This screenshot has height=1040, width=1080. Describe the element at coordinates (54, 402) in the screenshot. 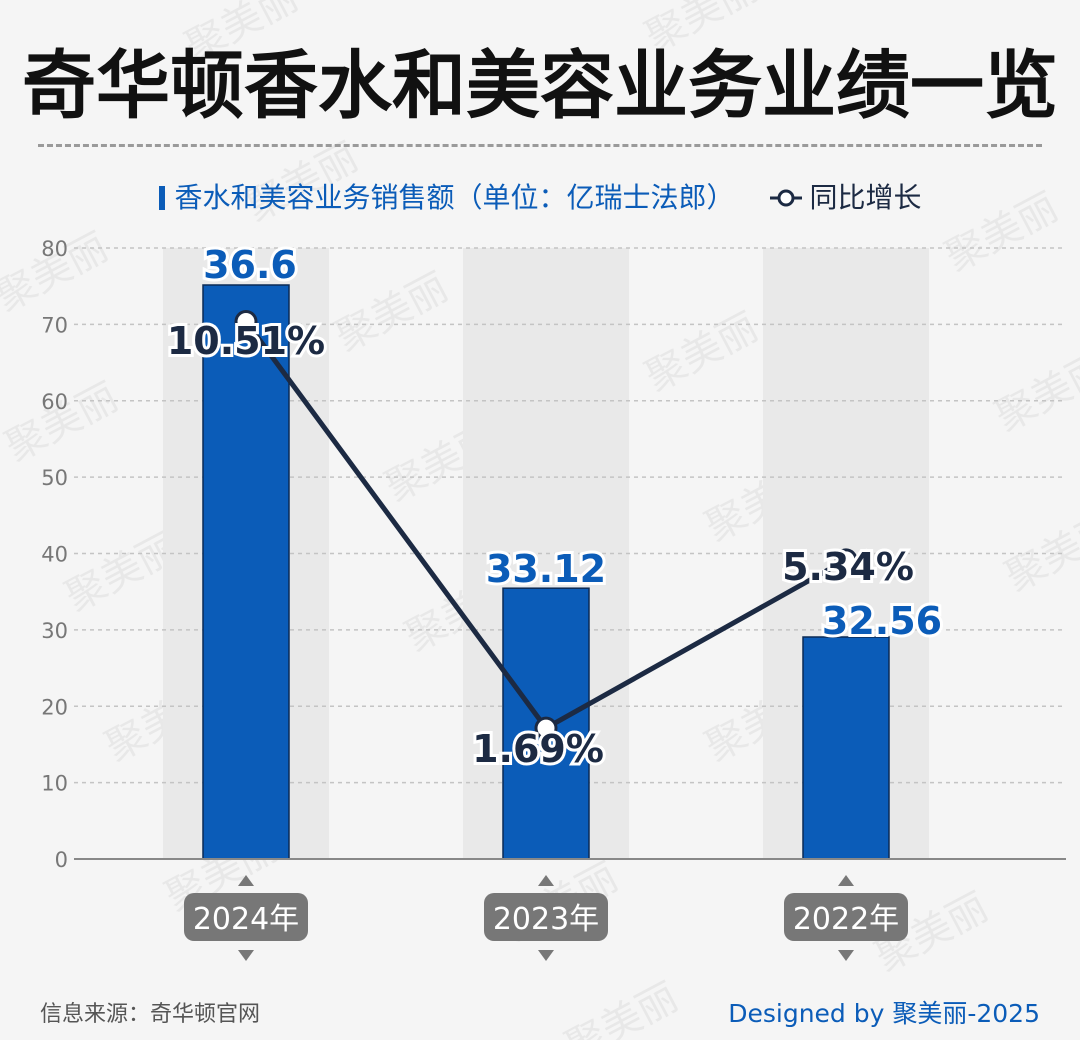

I see `y-tick-label: 60` at that location.